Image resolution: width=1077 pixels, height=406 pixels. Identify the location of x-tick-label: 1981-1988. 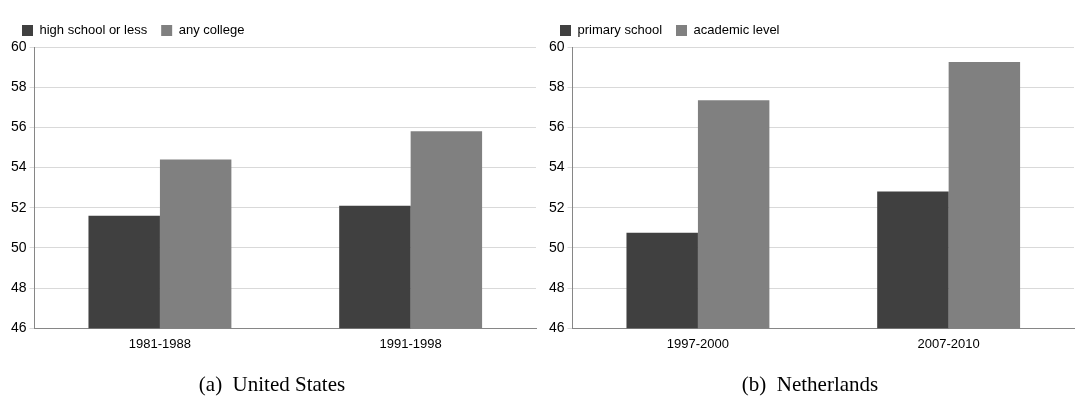
(160, 343).